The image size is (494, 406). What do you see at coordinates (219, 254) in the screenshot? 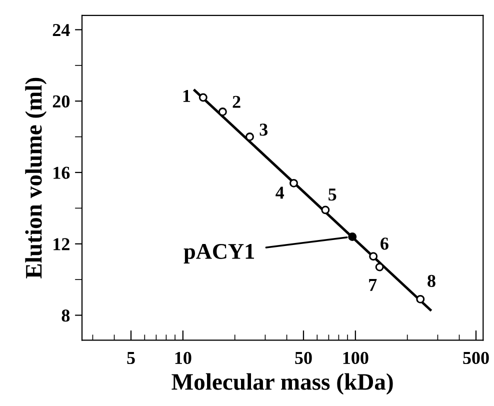
I see `annotation: pACY1` at bounding box center [219, 254].